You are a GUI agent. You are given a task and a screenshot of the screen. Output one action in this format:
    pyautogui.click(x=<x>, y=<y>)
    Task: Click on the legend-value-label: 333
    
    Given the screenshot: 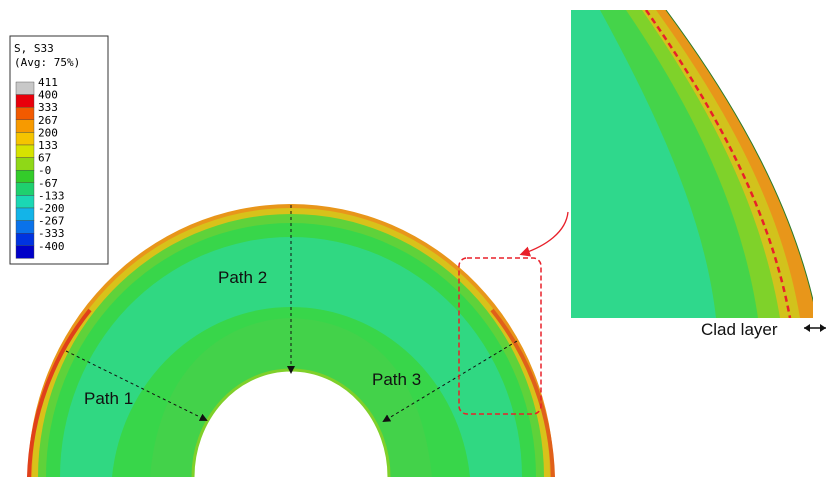 What is the action you would take?
    pyautogui.click(x=48, y=107)
    